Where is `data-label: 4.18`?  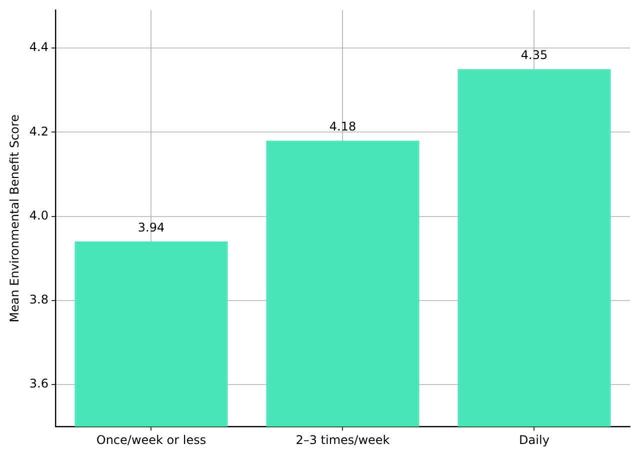 data-label: 4.18 is located at coordinates (342, 127).